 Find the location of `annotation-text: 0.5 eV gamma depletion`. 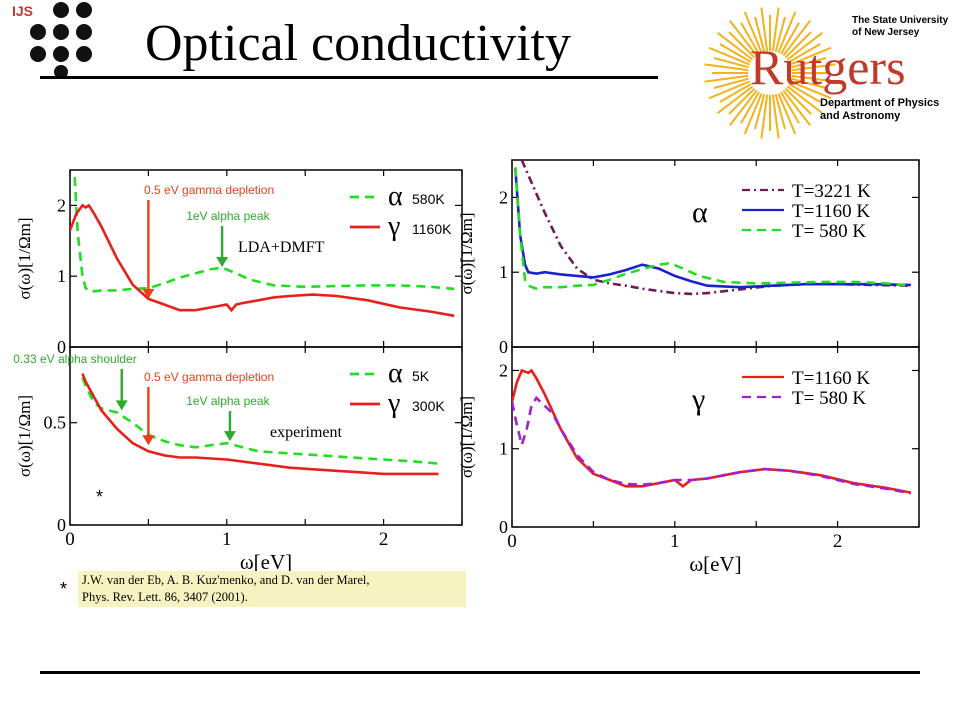

annotation-text: 0.5 eV gamma depletion is located at coordinates (209, 377).